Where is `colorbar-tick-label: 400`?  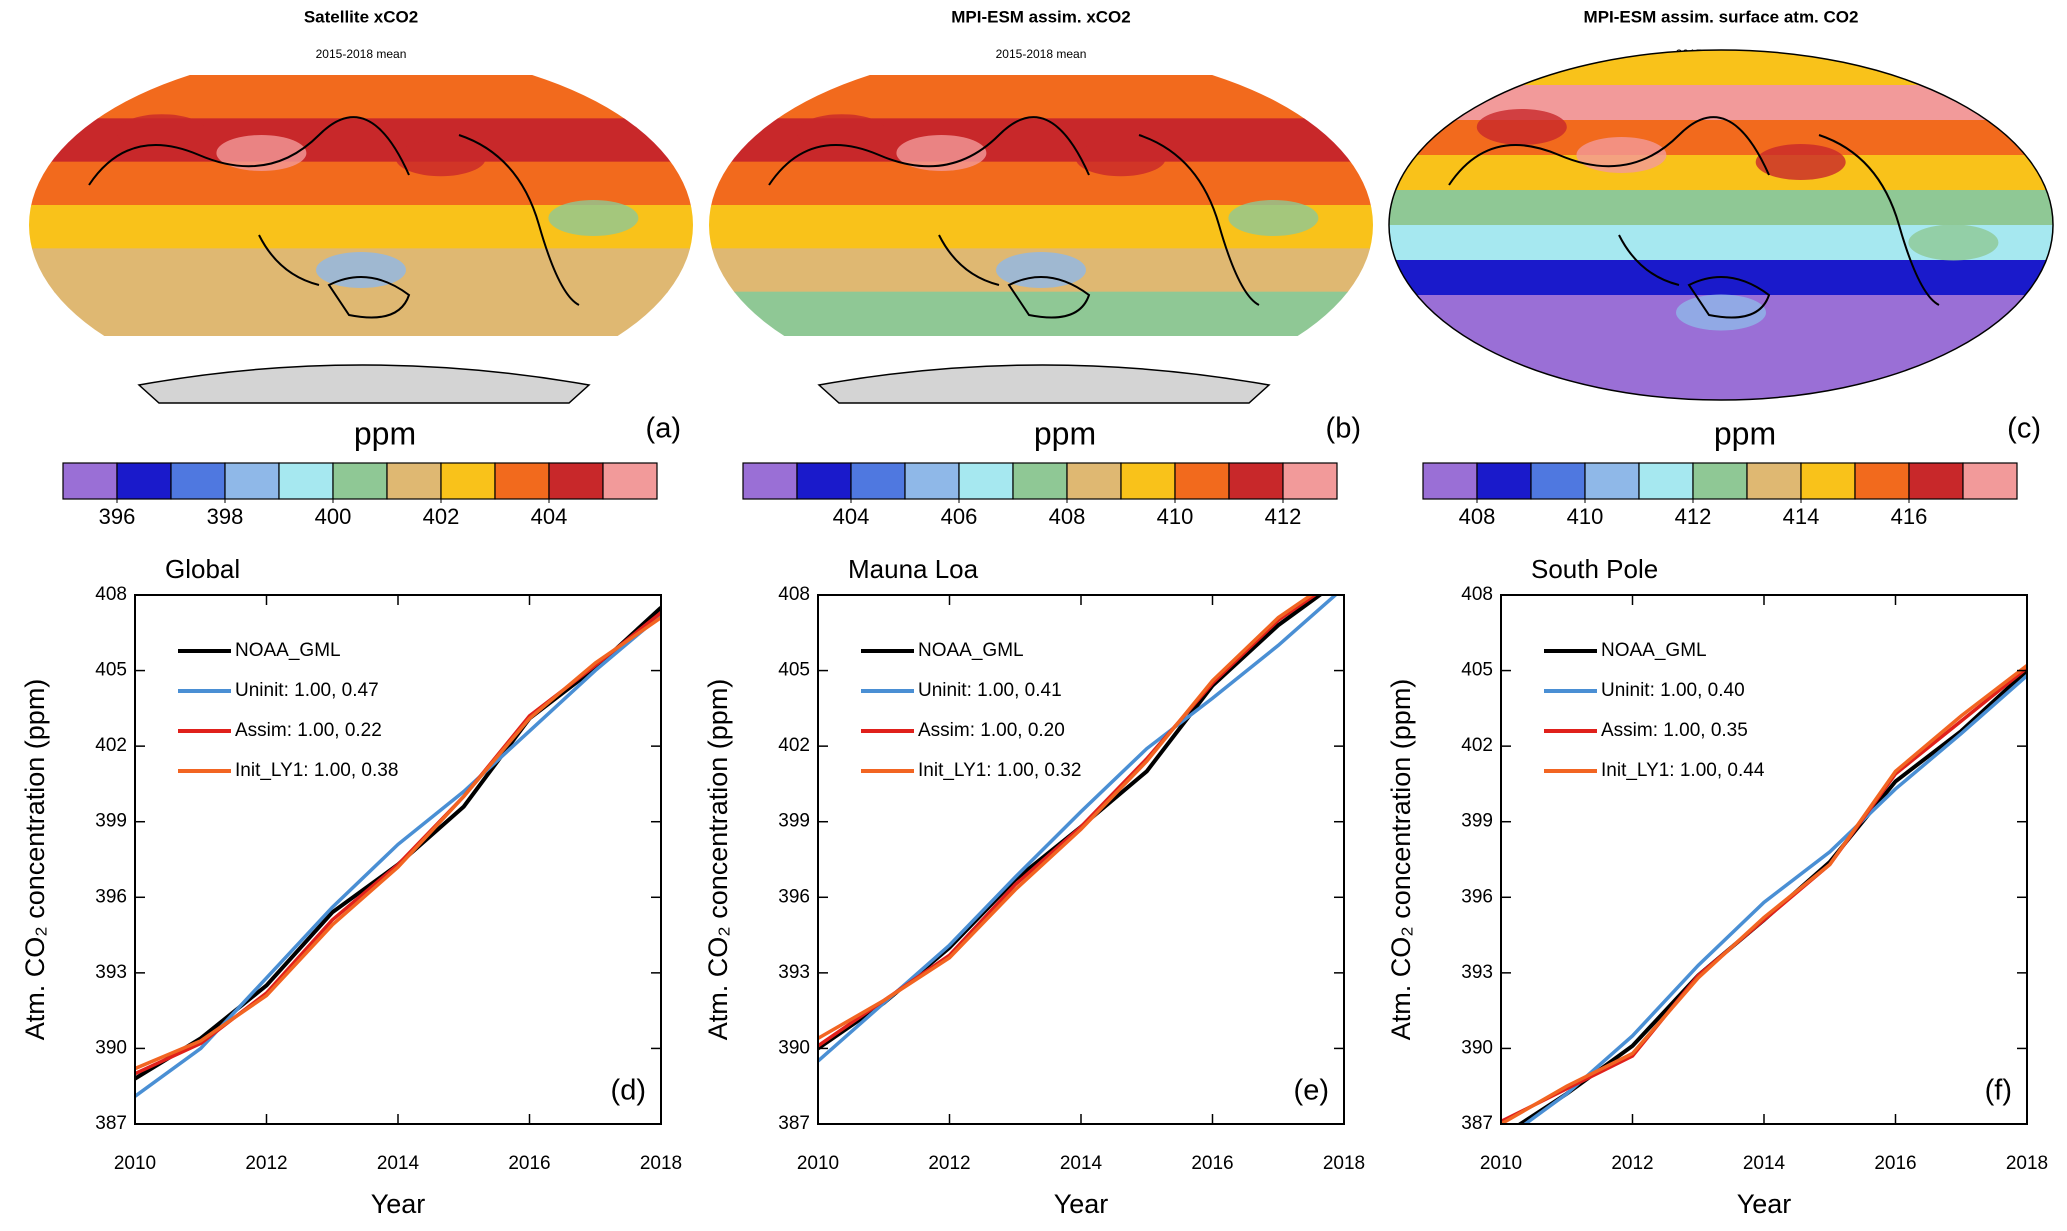
colorbar-tick-label: 400 is located at coordinates (333, 516).